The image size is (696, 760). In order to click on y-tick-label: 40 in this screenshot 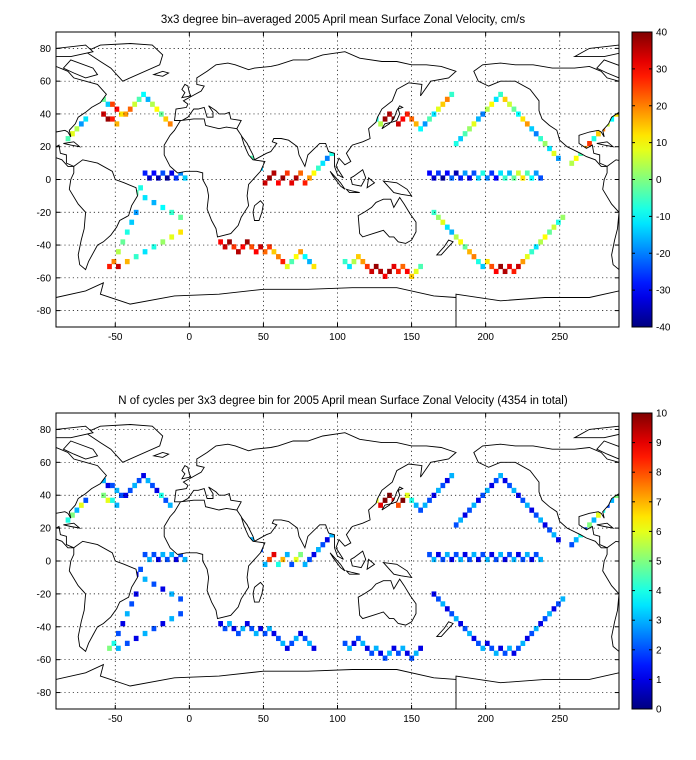, I will do `click(46, 114)`.